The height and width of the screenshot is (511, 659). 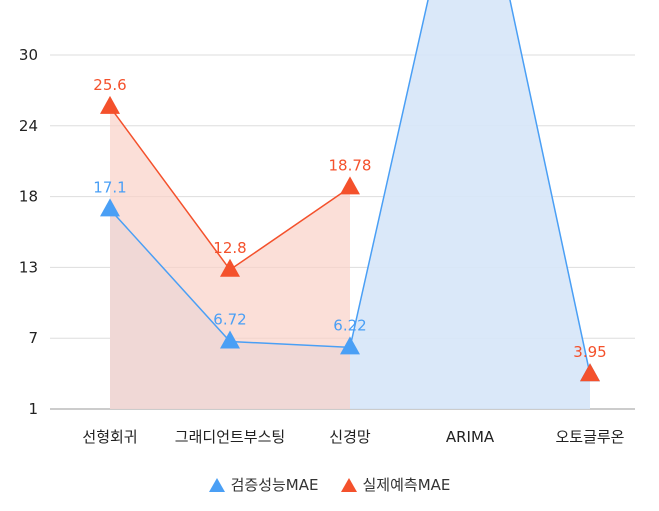 I want to click on y-tick-label: 1, so click(x=33, y=409).